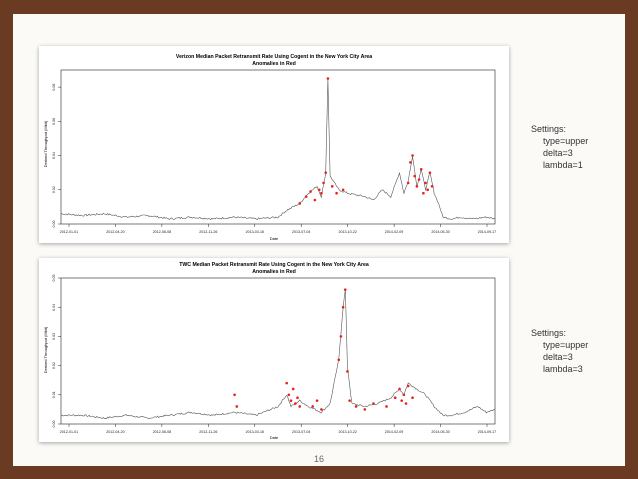 Image resolution: width=638 pixels, height=479 pixels. Describe the element at coordinates (54, 121) in the screenshot. I see `y-tick-label: 0.06` at that location.